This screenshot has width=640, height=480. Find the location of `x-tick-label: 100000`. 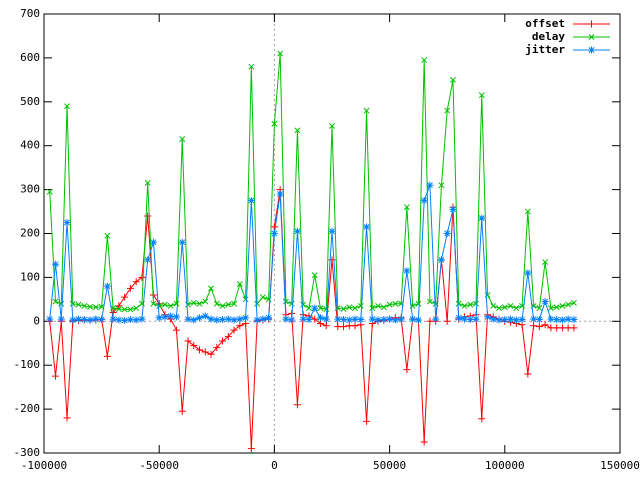

x-tick-label: 100000 is located at coordinates (505, 465).